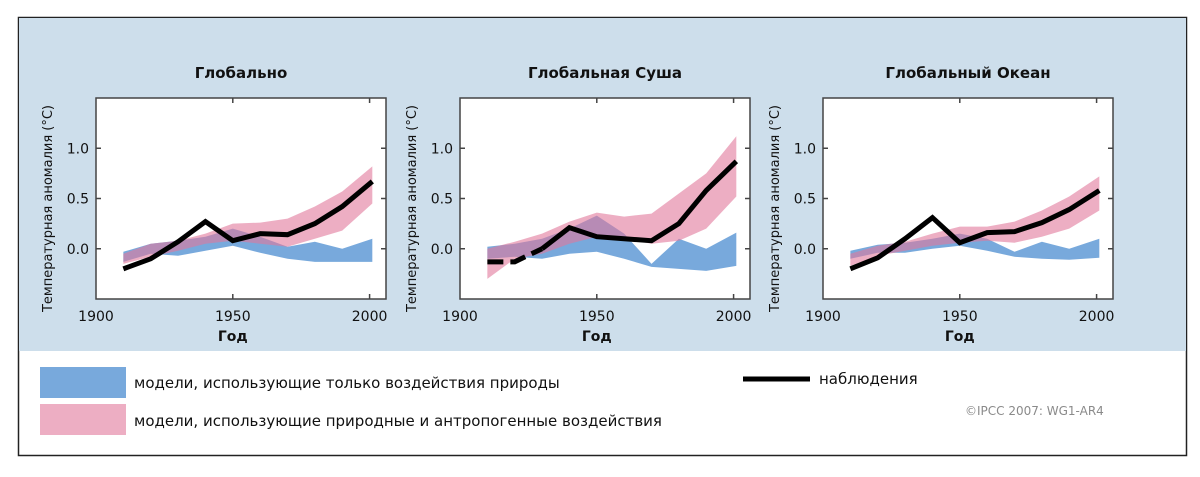 The image size is (1200, 477). Describe the element at coordinates (83, 419) in the screenshot. I see `legend-swatch-anthropogenic` at that location.